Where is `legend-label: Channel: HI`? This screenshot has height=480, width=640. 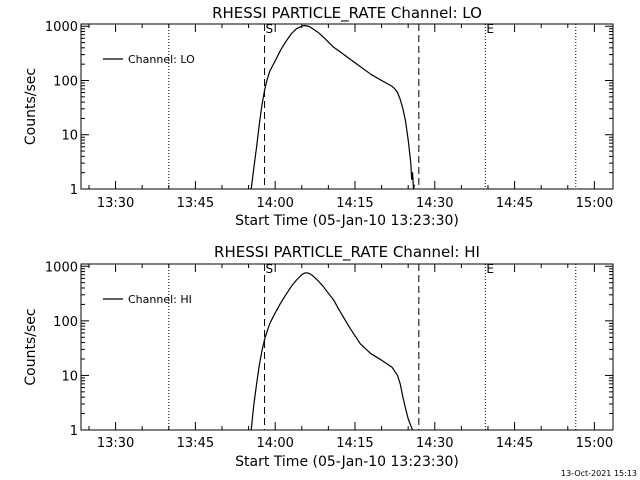
legend-label: Channel: HI is located at coordinates (160, 299).